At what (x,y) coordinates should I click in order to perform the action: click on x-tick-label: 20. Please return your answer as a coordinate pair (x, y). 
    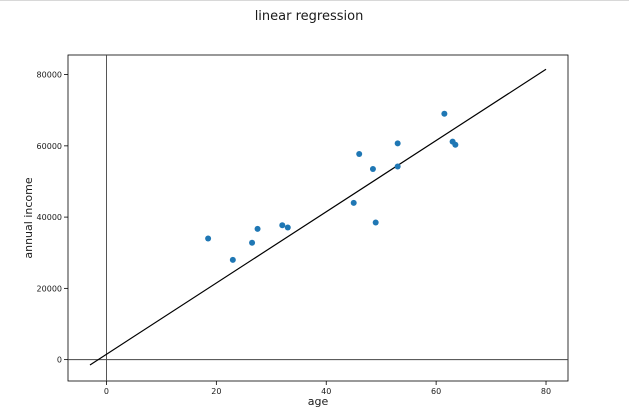
    Looking at the image, I should click on (216, 391).